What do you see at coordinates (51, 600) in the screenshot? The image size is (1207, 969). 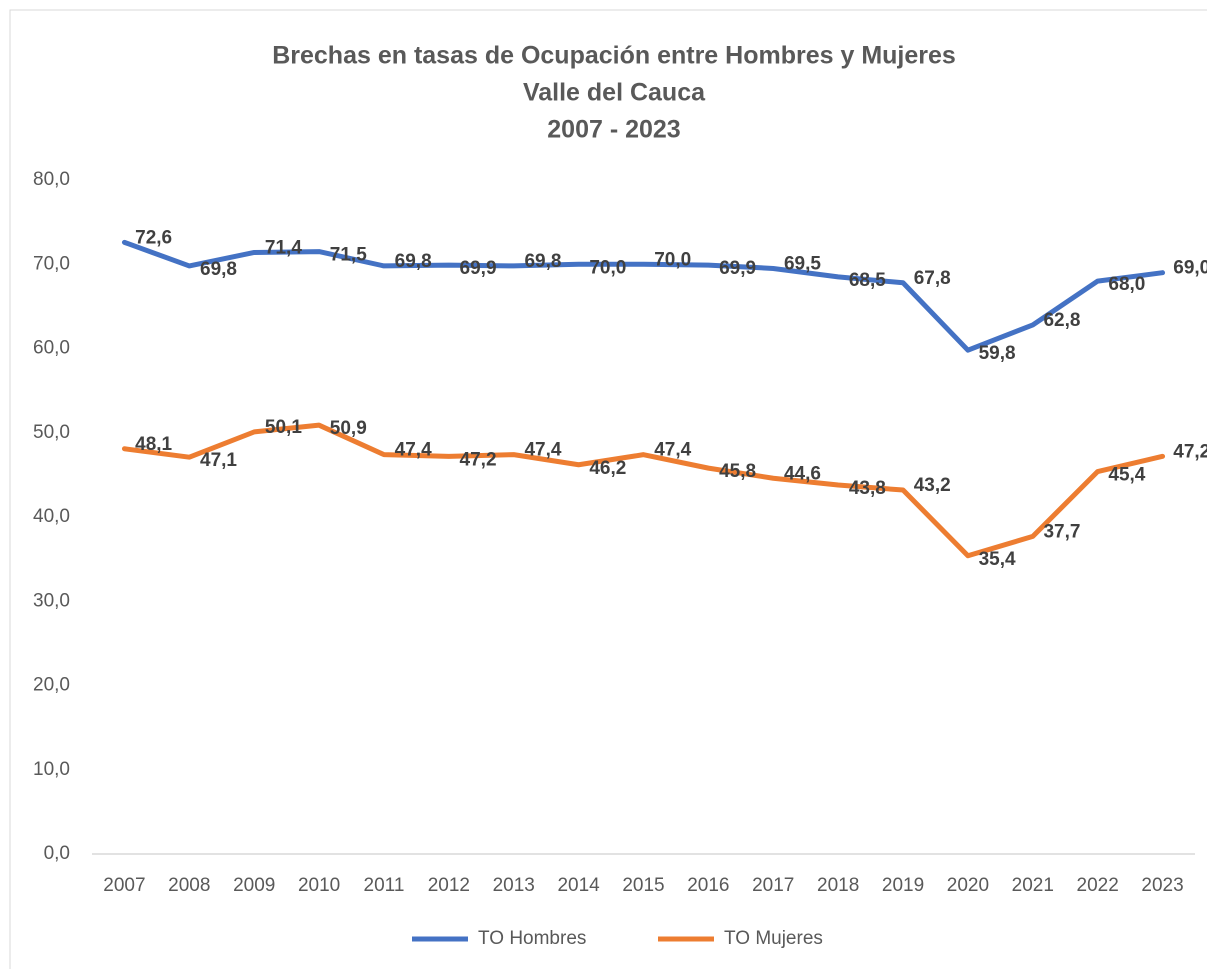 I see `y-tick-label: 30,0` at bounding box center [51, 600].